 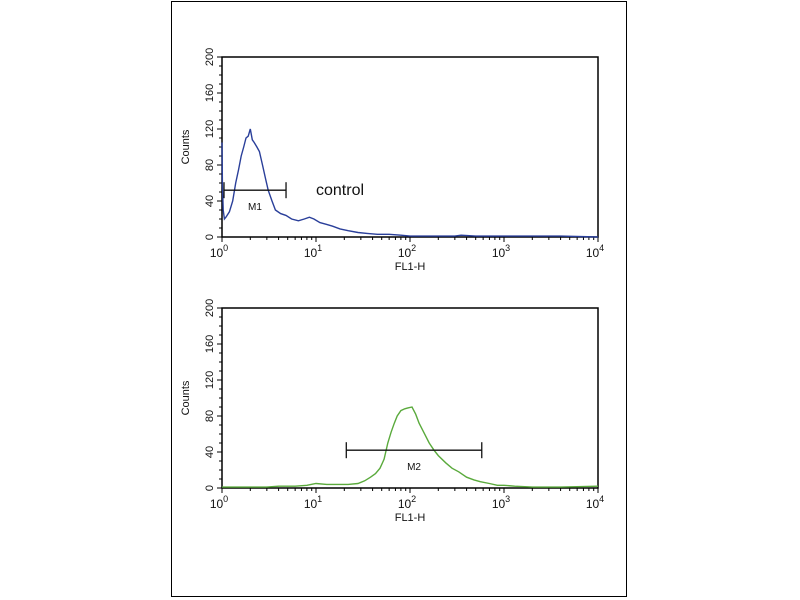 I want to click on gate-marker-label: M2, so click(x=414, y=467).